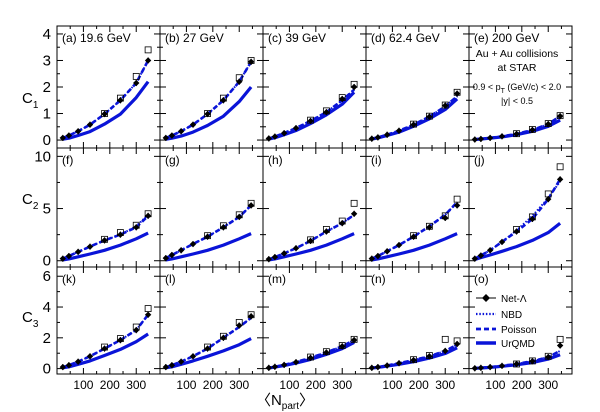 The height and width of the screenshot is (412, 600). I want to click on panel-h: (h), so click(314, 207).